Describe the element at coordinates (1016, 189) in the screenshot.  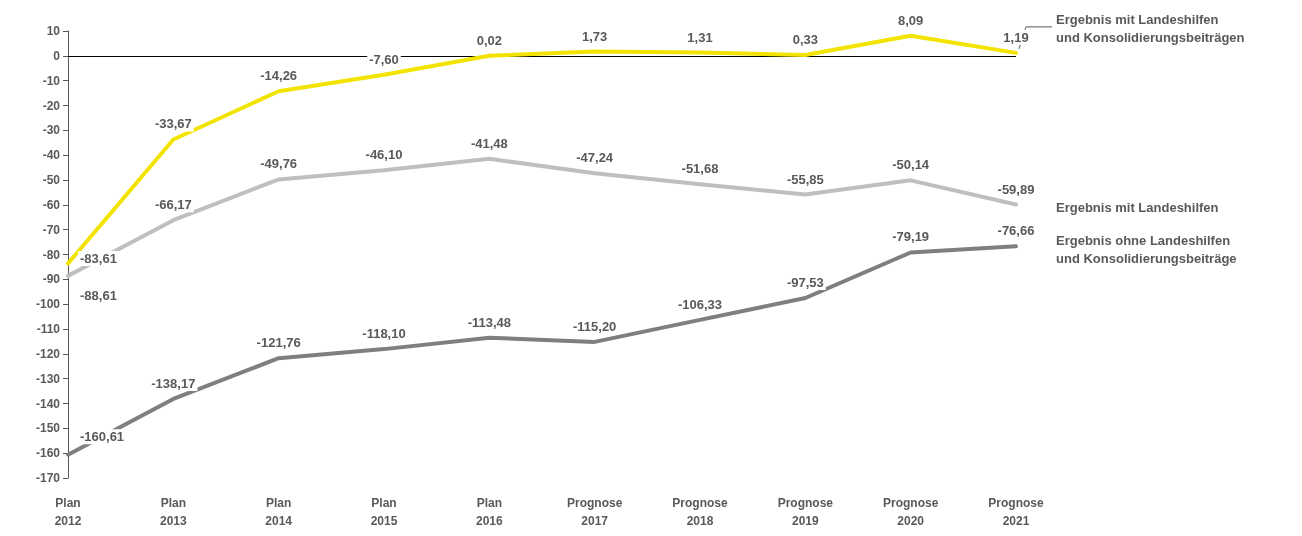
I see `data-label: -59,89` at that location.